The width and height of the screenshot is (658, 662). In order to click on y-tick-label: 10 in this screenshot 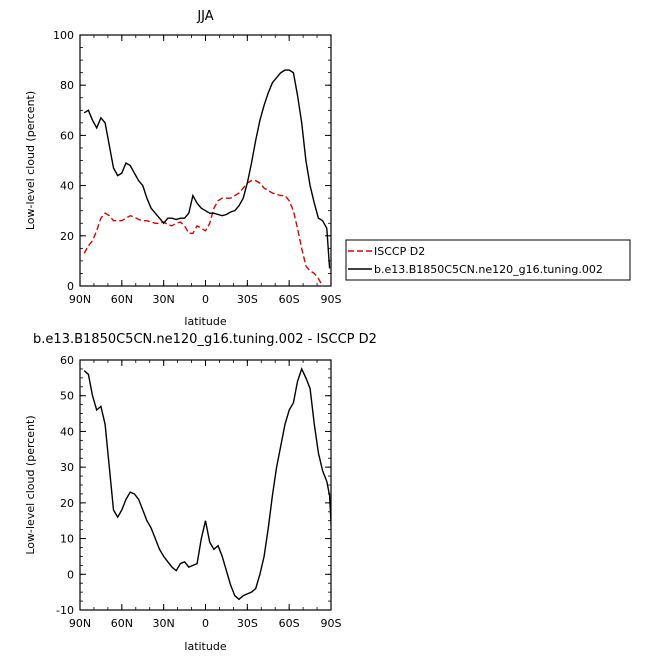, I will do `click(67, 539)`.